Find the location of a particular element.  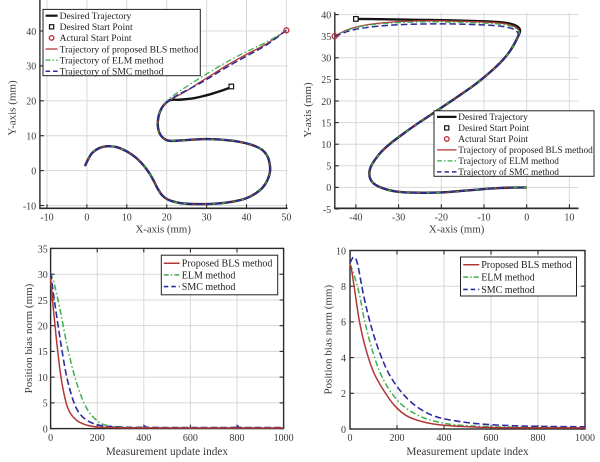

svg-text: 4 is located at coordinates (343, 358).